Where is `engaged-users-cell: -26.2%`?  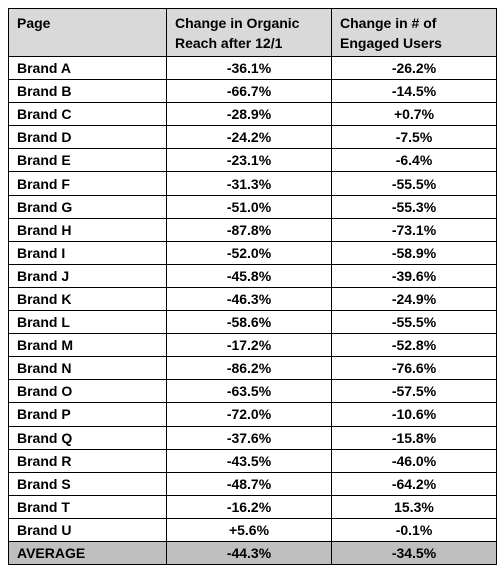 engaged-users-cell: -26.2% is located at coordinates (414, 68).